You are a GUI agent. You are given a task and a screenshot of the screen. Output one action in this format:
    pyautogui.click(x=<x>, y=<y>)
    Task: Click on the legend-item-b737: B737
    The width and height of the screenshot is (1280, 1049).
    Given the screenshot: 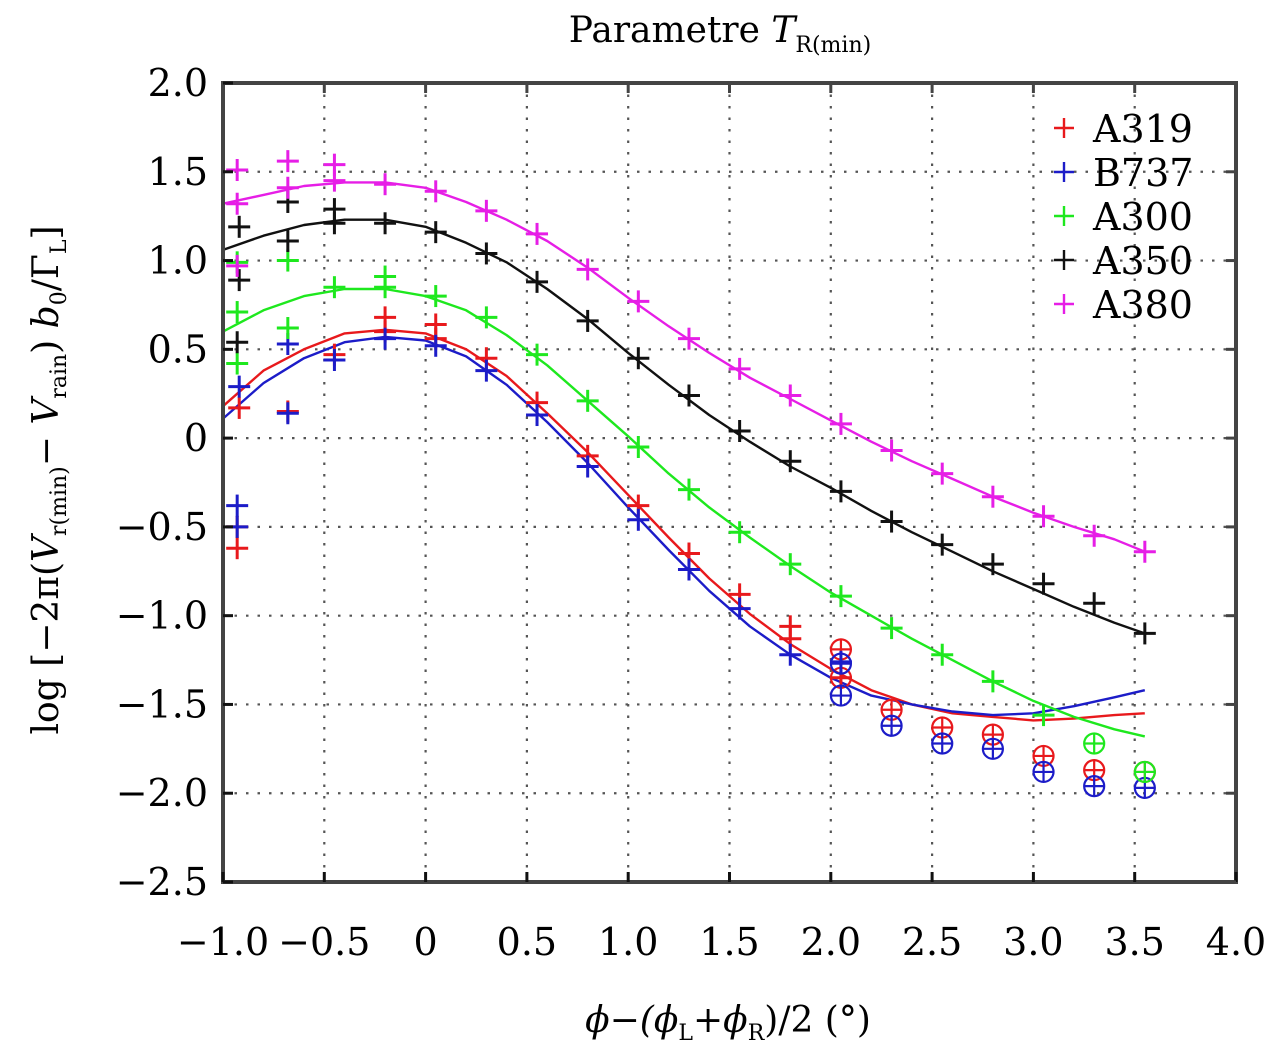 What is the action you would take?
    pyautogui.click(x=1123, y=173)
    